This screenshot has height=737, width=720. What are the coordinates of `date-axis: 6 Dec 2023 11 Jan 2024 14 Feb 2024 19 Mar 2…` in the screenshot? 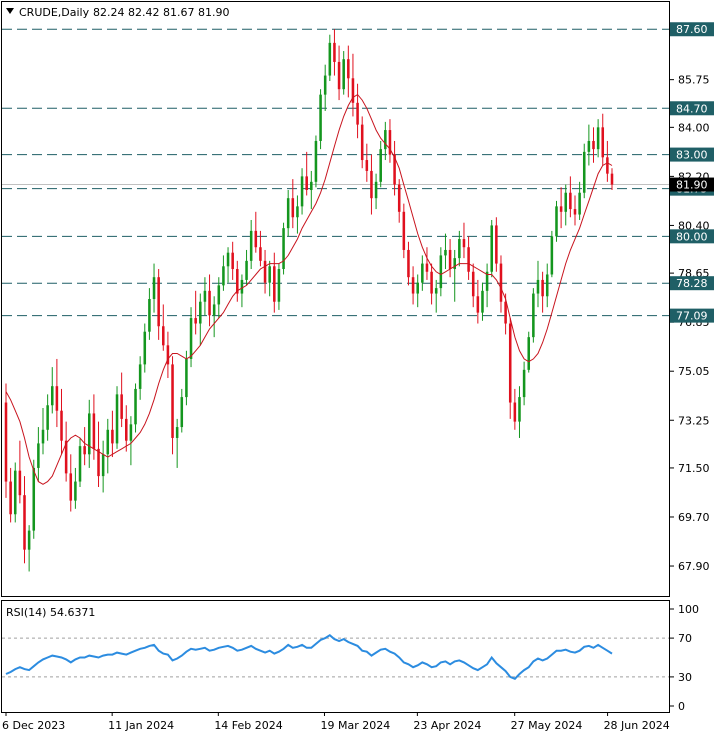 It's located at (336, 722).